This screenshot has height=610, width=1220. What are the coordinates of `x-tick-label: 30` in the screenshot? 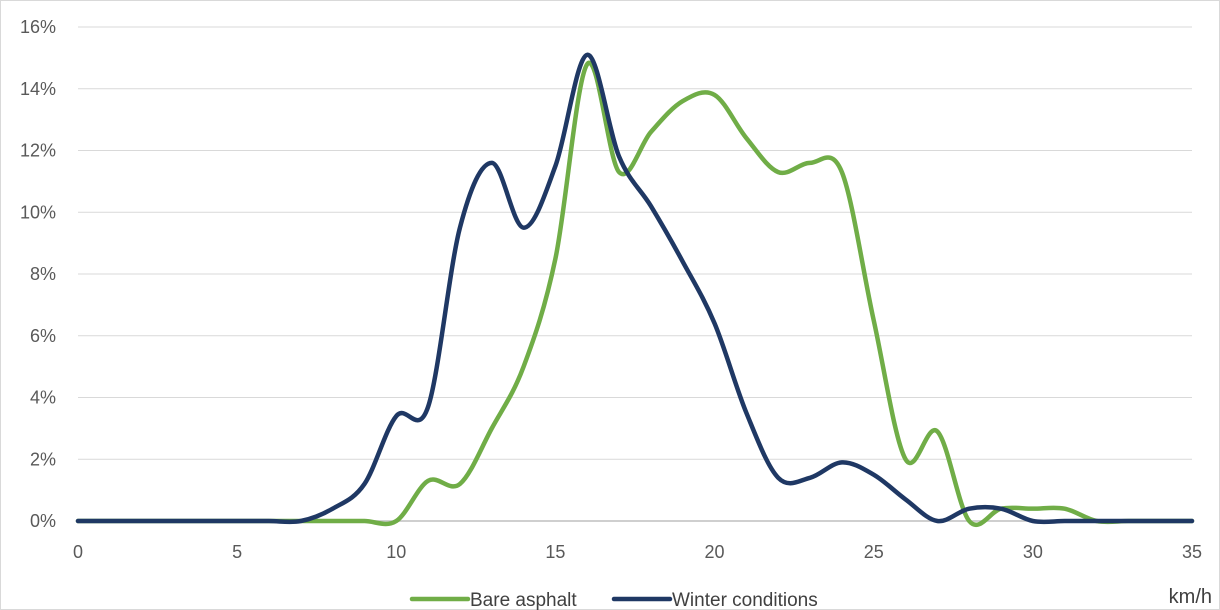 It's located at (1033, 552).